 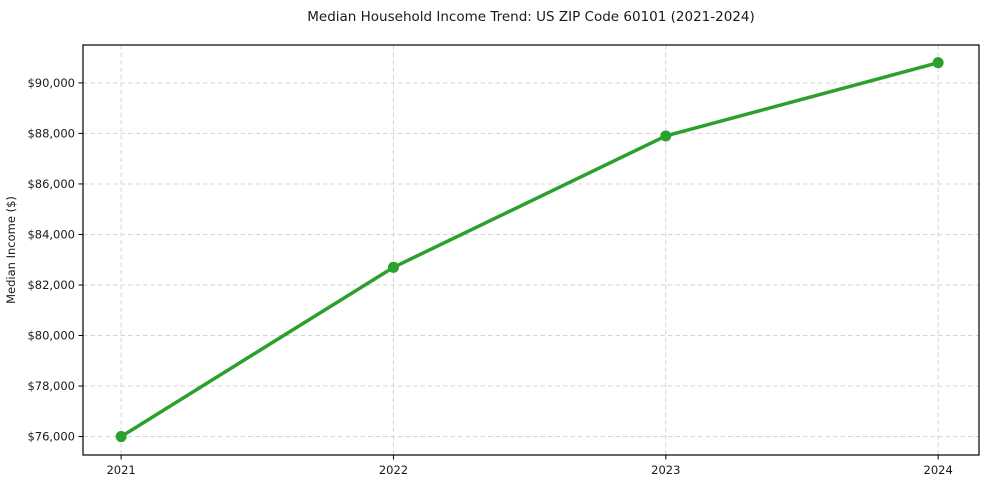 I want to click on y-tick-label: $76,000, so click(x=51, y=437).